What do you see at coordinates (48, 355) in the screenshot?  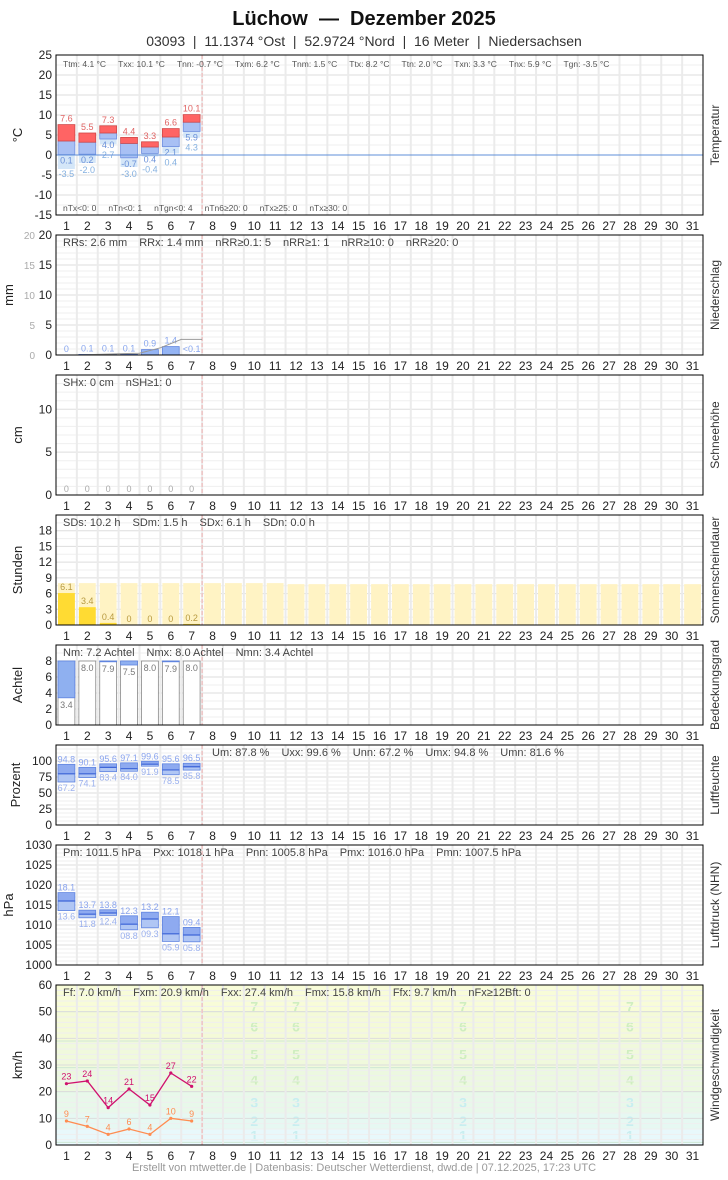 I see `y-tick-label: 0` at bounding box center [48, 355].